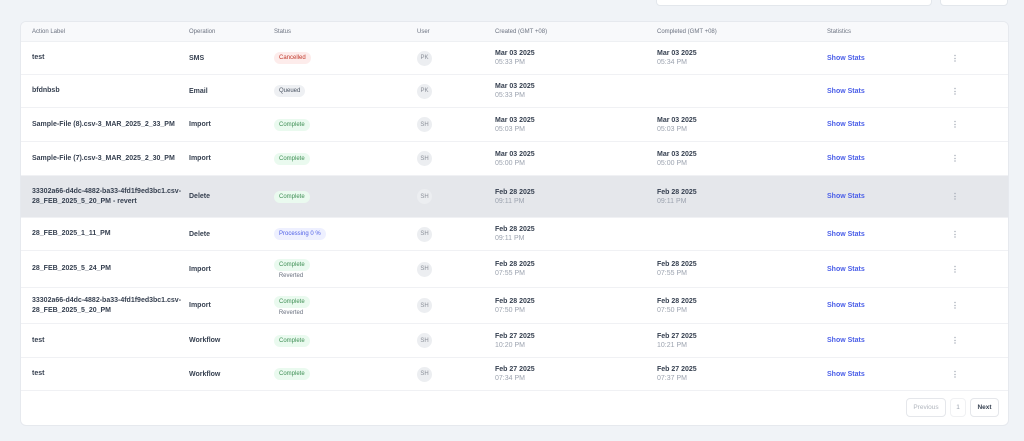  What do you see at coordinates (672, 62) in the screenshot?
I see `completed-time: 05:34 PM` at bounding box center [672, 62].